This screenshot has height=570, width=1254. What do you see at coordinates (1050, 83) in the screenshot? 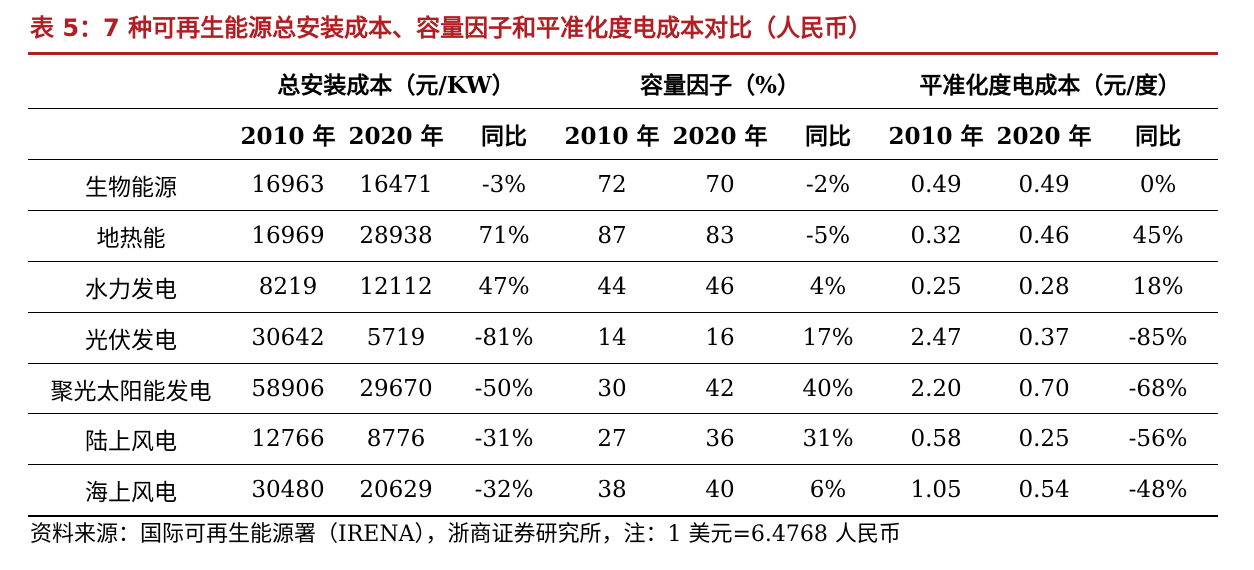
I see `group-header-lcoe: 平准化度电成本（元/度）` at bounding box center [1050, 83].